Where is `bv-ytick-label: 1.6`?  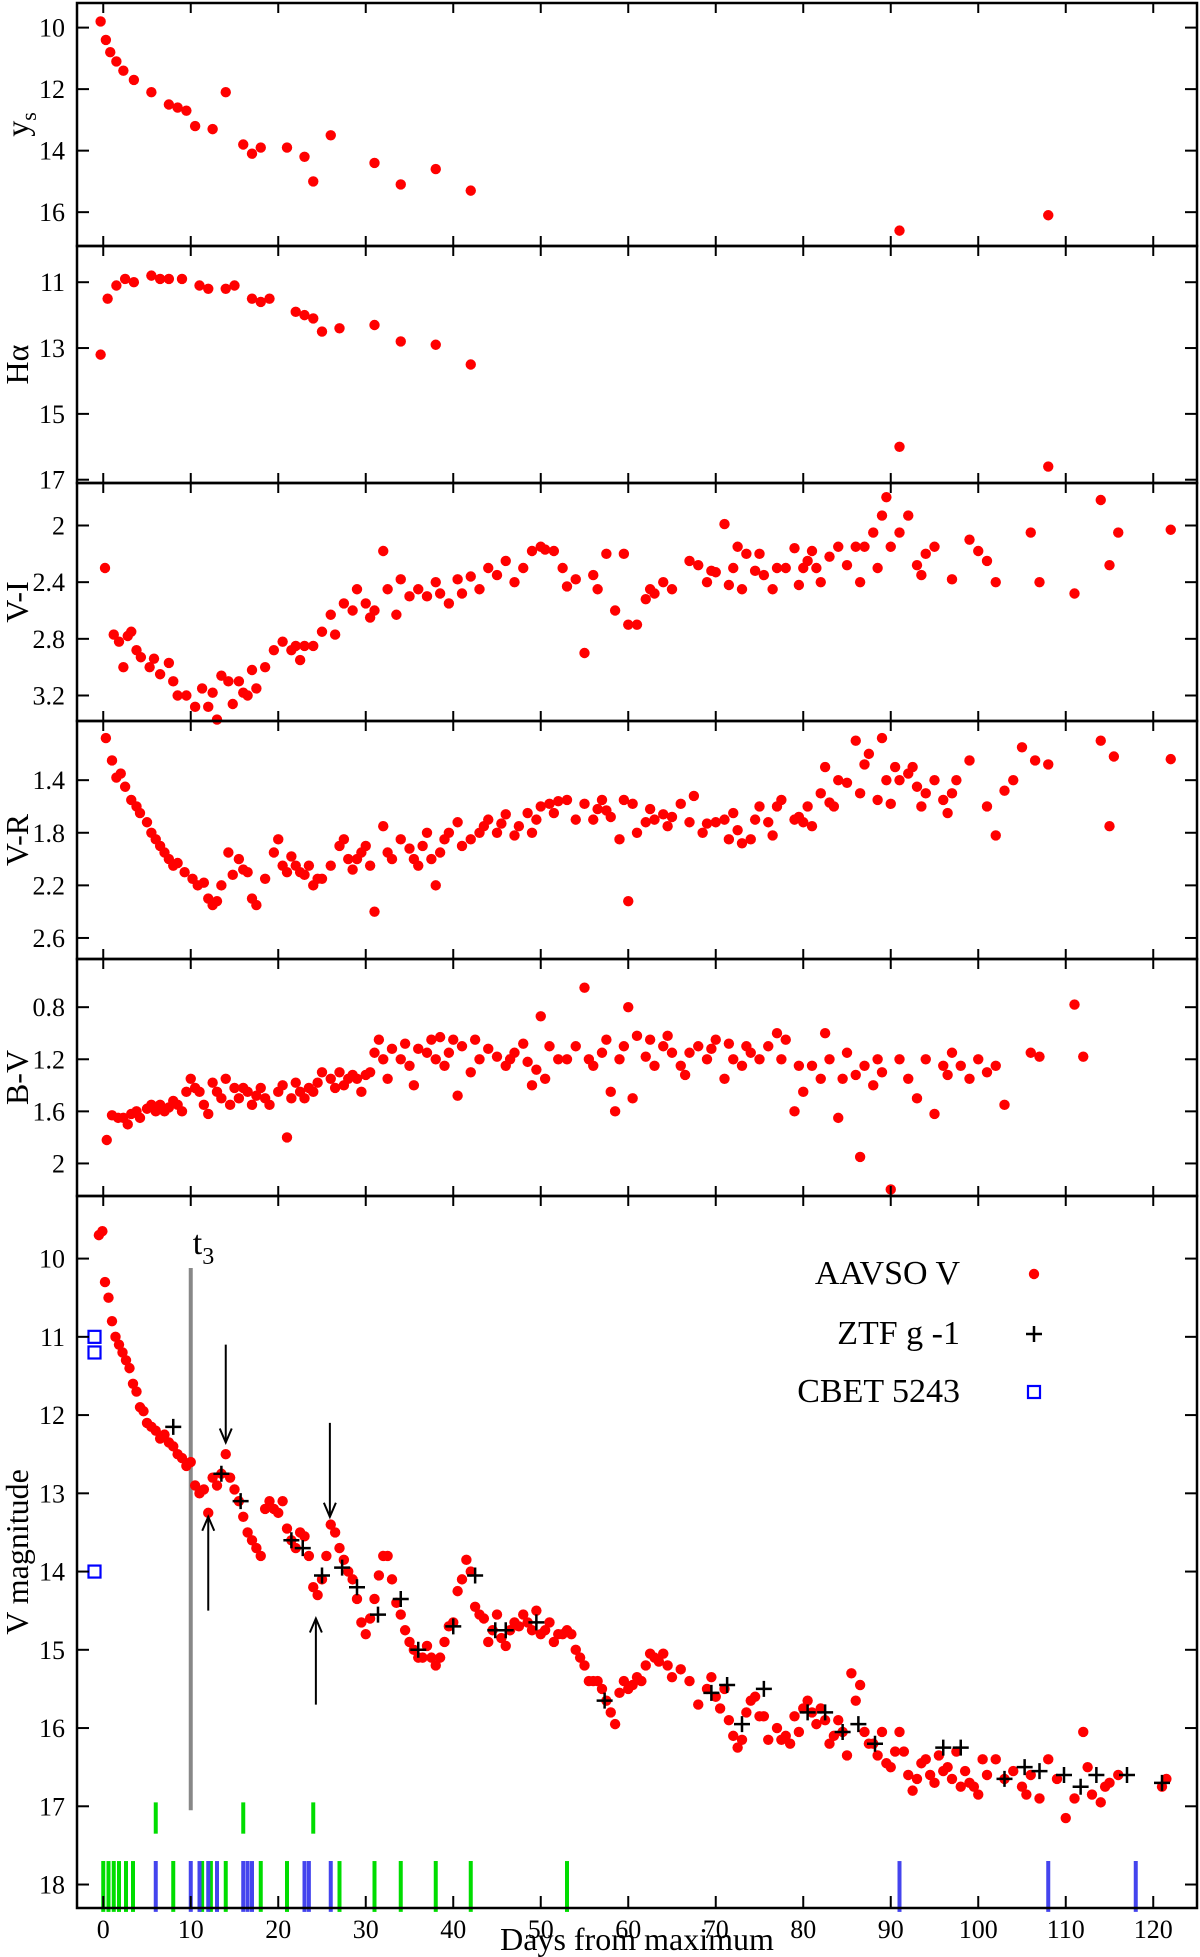
bv-ytick-label: 1.6 is located at coordinates (49, 1111).